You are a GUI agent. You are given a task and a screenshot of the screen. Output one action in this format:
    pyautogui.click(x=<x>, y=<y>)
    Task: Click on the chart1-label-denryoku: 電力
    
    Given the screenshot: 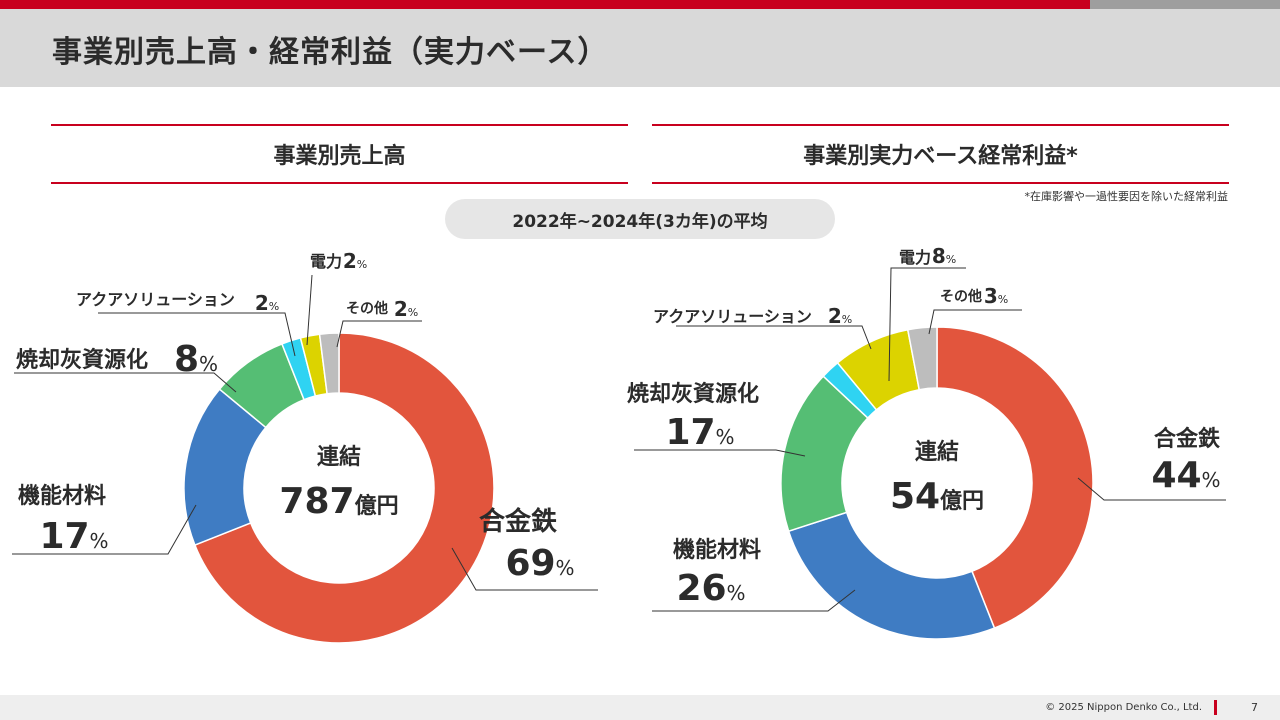 What is the action you would take?
    pyautogui.click(x=326, y=261)
    